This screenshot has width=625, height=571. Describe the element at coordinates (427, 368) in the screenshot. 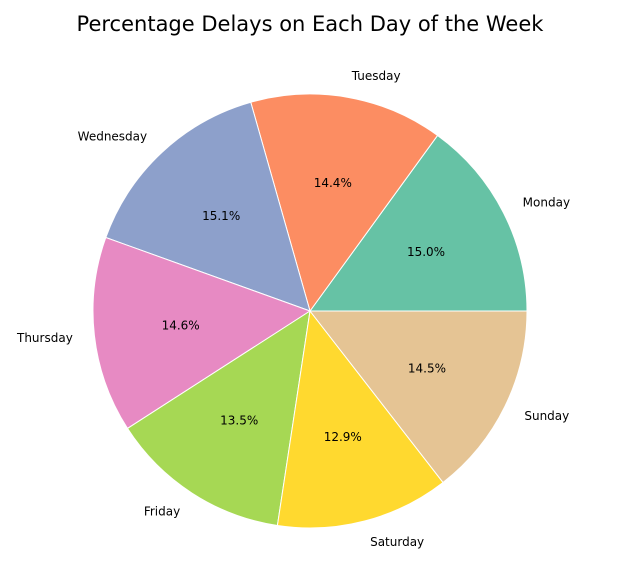

I see `percent-label-sunday: 14.5%` at that location.